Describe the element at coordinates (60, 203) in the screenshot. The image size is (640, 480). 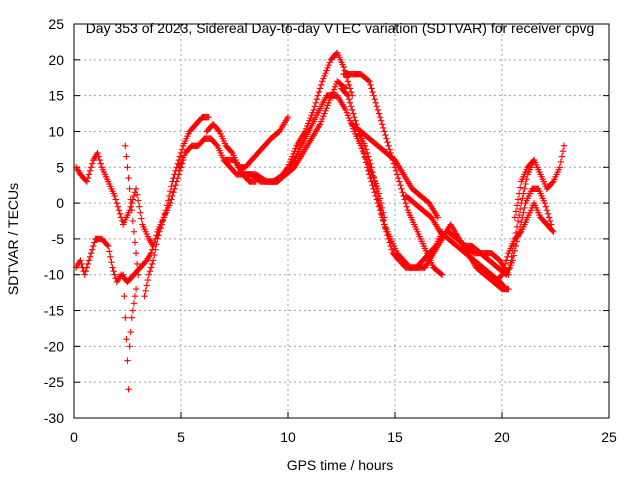
I see `y-tick-label: 0` at that location.